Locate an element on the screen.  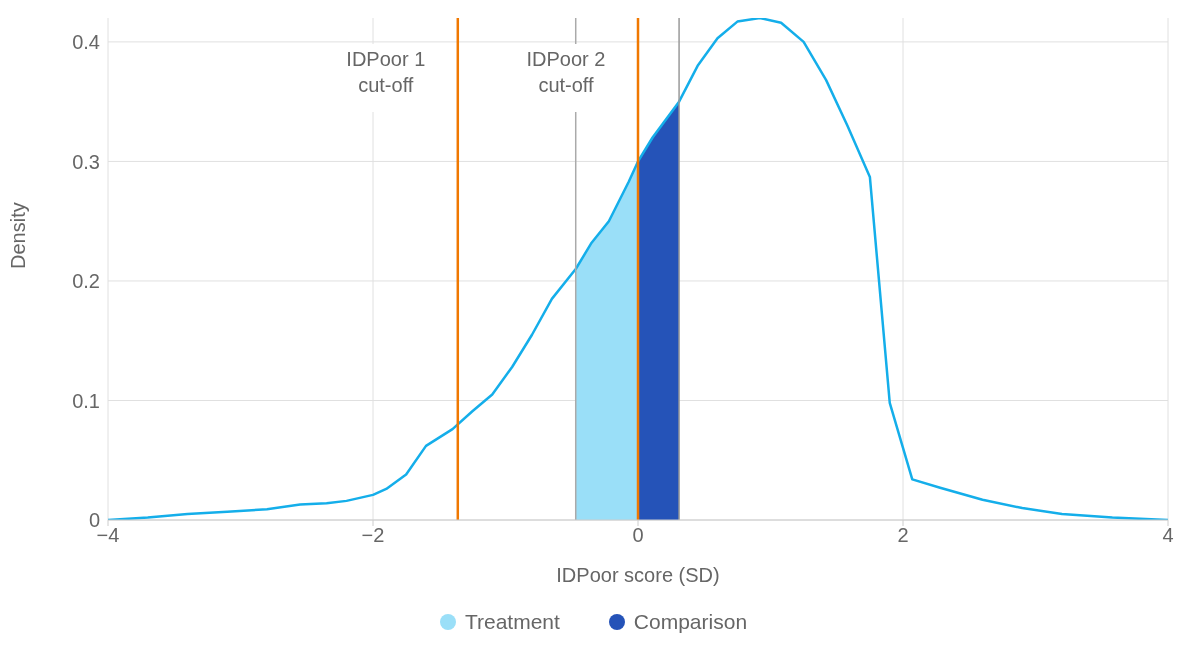
y-tick-label: 0.1 is located at coordinates (86, 400).